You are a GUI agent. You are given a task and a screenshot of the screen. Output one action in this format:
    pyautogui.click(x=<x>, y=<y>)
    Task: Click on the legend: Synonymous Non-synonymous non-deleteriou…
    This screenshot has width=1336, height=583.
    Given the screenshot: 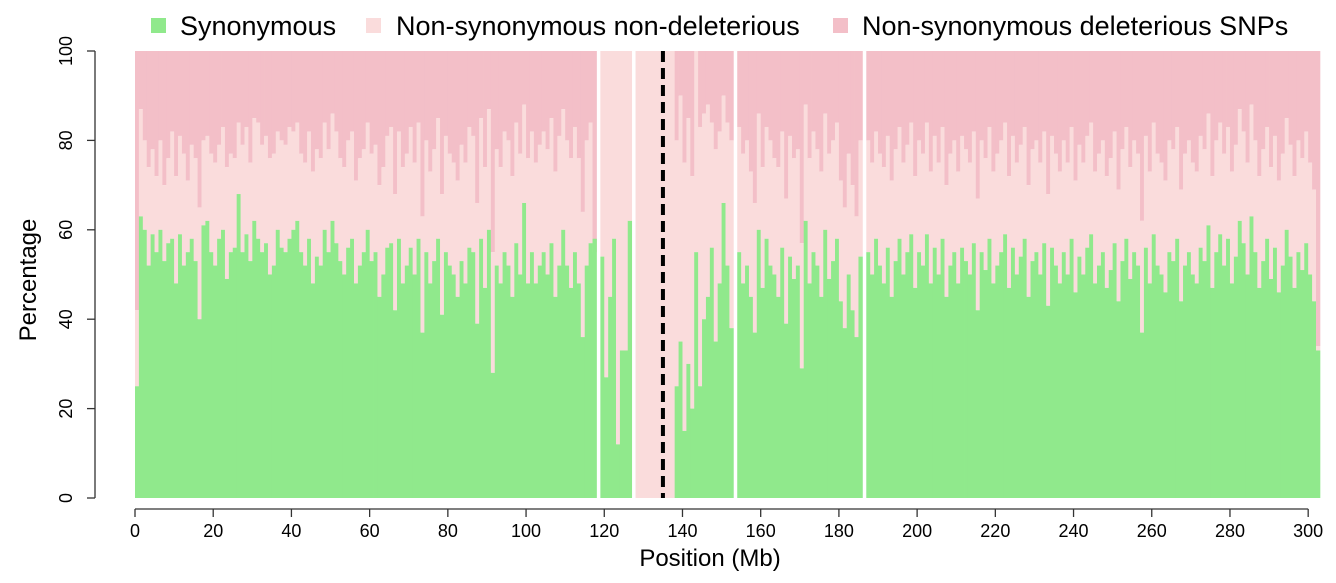 What is the action you would take?
    pyautogui.click(x=719, y=26)
    